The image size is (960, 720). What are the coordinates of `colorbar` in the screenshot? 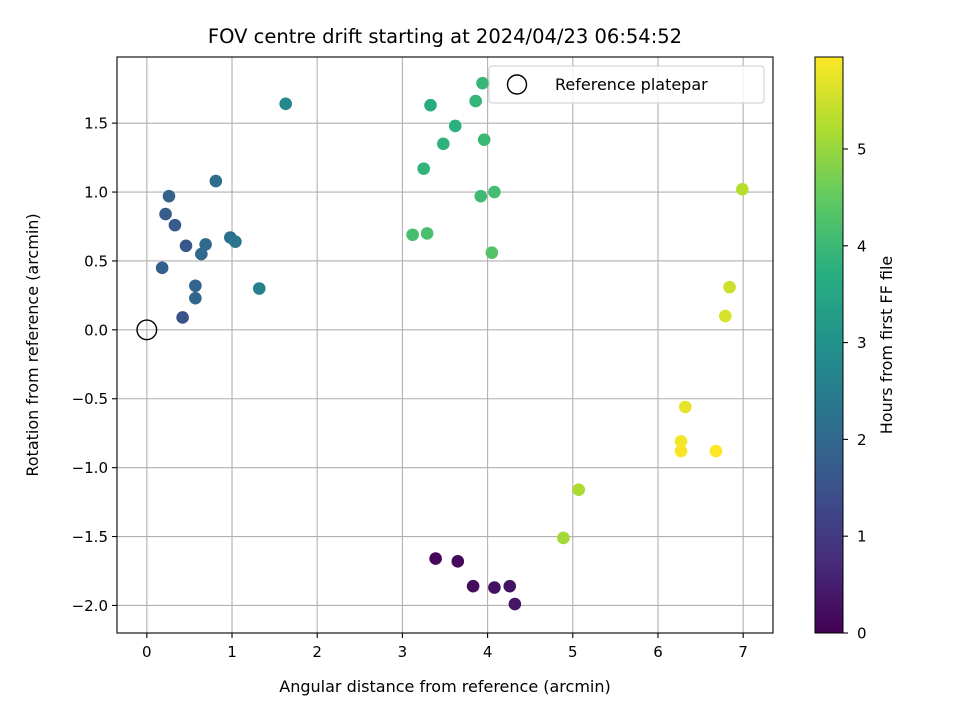 It's located at (829, 345).